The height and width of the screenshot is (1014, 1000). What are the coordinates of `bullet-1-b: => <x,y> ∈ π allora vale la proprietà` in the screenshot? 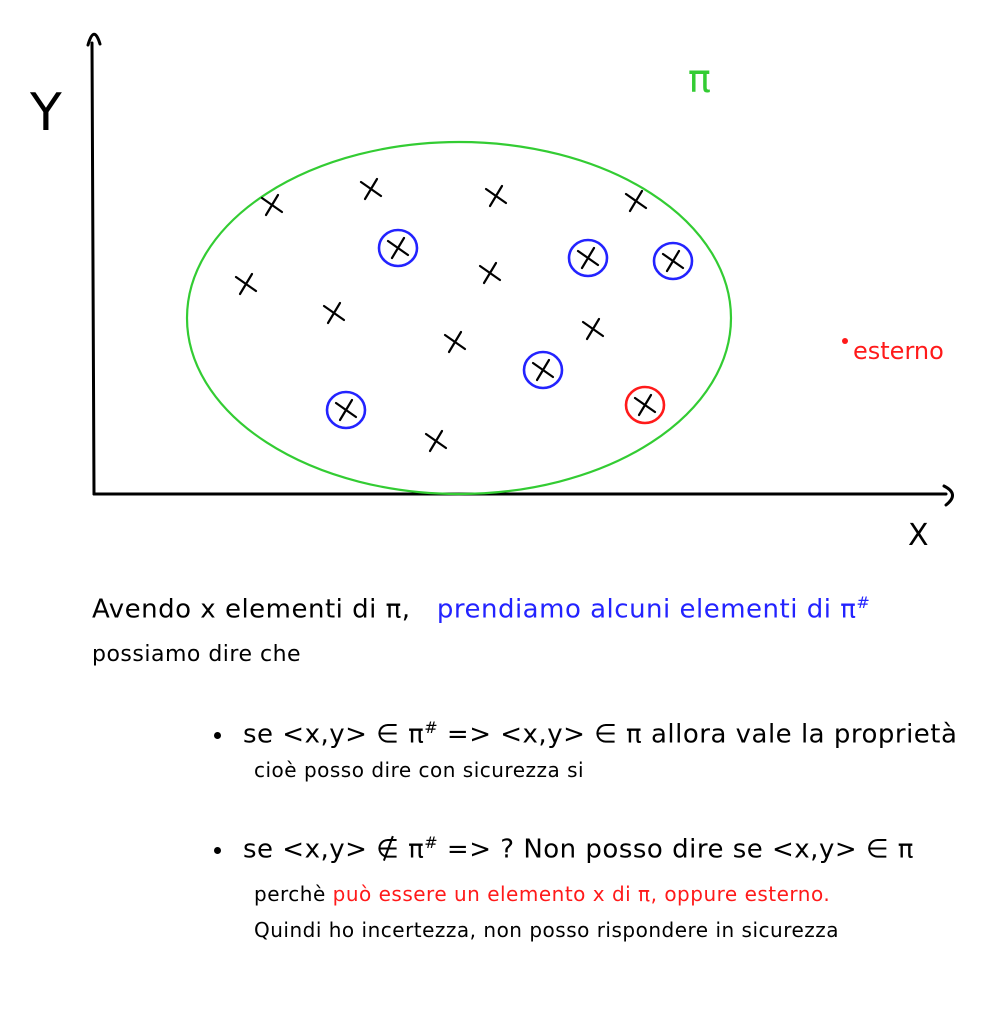 It's located at (702, 734).